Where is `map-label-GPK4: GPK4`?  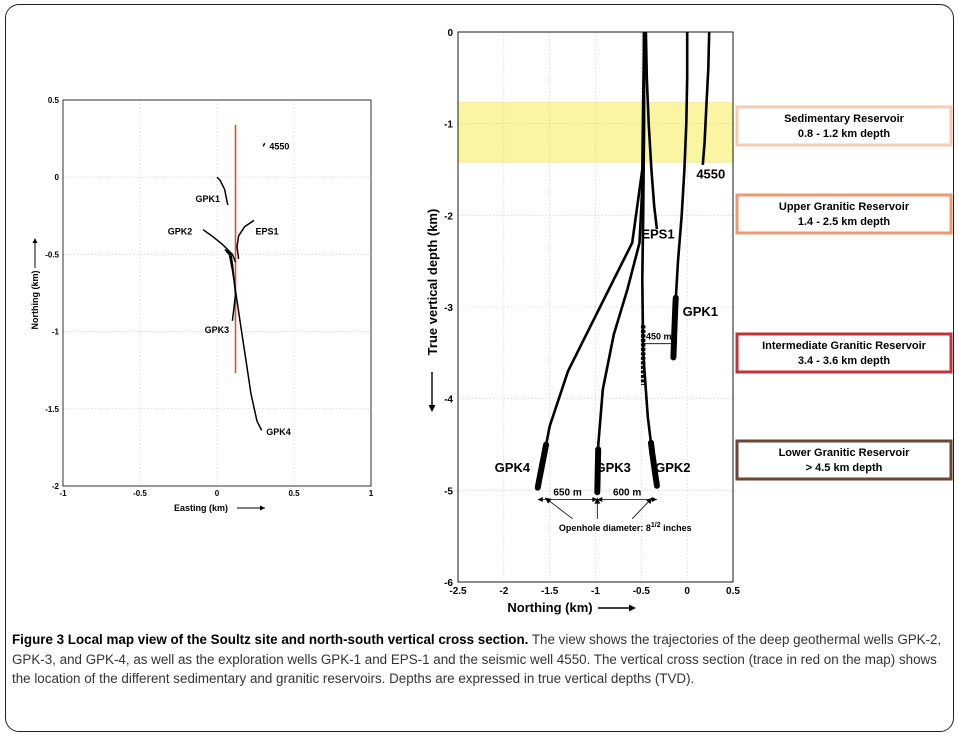 map-label-GPK4: GPK4 is located at coordinates (278, 432).